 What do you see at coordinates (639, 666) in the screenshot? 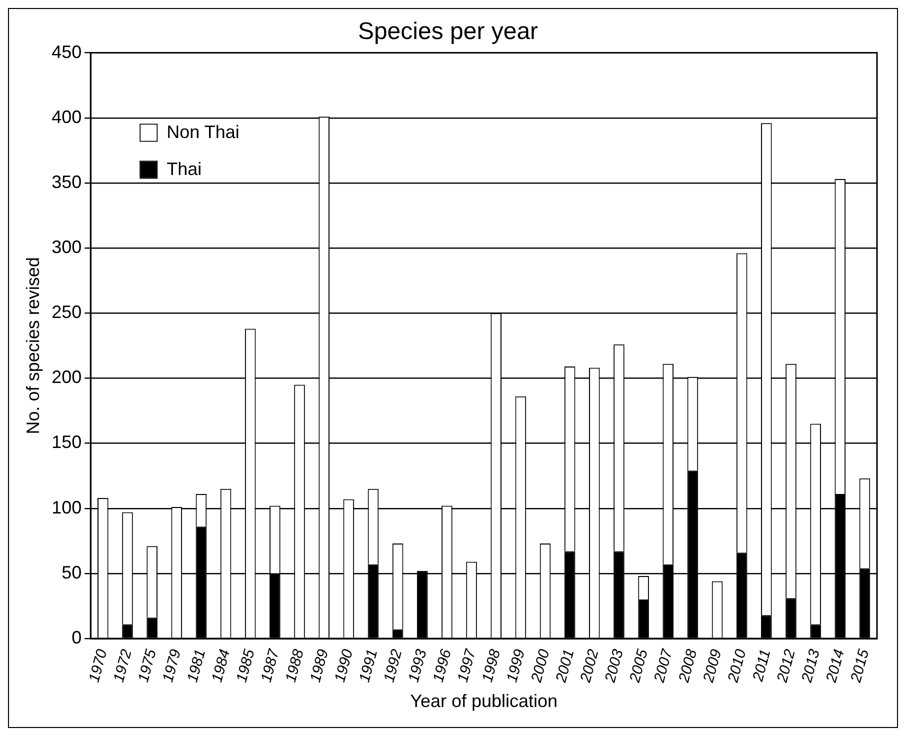
I see `x-tick-label: 2005` at bounding box center [639, 666].